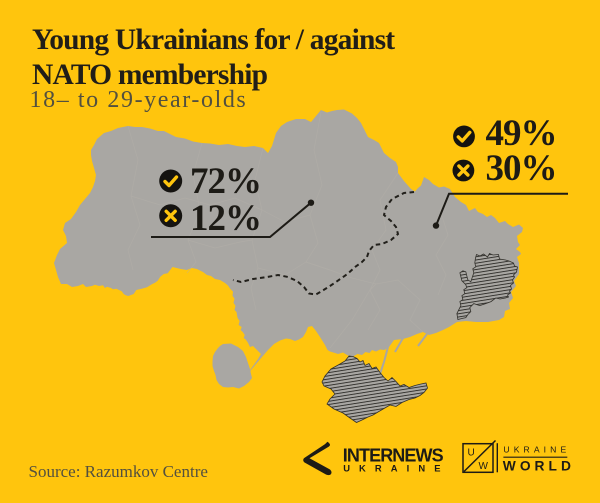  I want to click on svg-text: W, so click(484, 466).